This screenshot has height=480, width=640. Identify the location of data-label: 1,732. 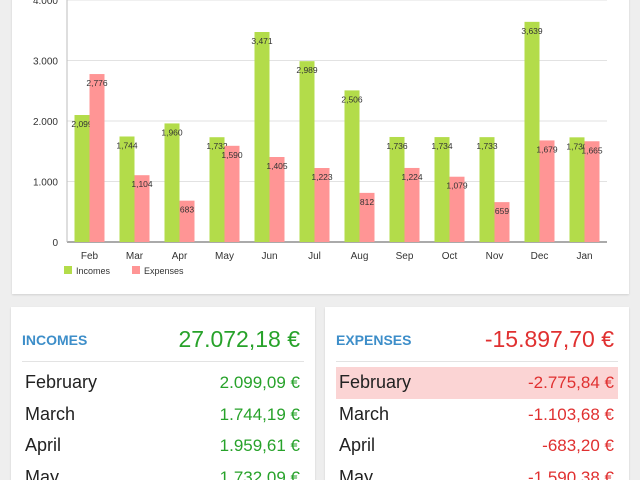
(217, 146).